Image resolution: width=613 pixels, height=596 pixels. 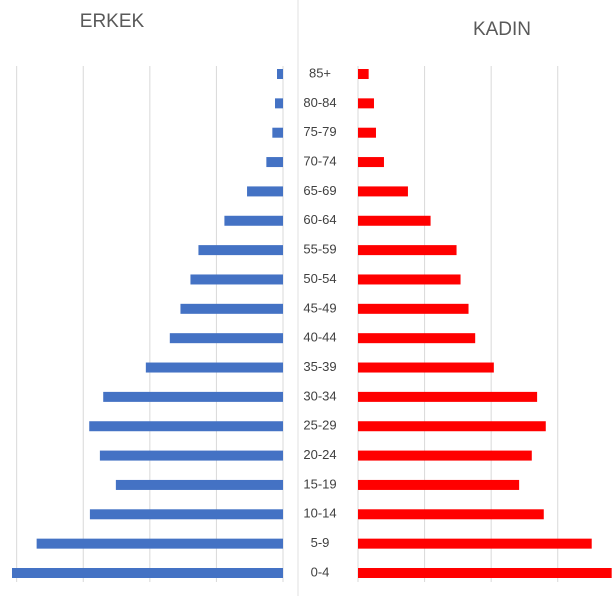 I want to click on category-label: 65-69, so click(x=319, y=190).